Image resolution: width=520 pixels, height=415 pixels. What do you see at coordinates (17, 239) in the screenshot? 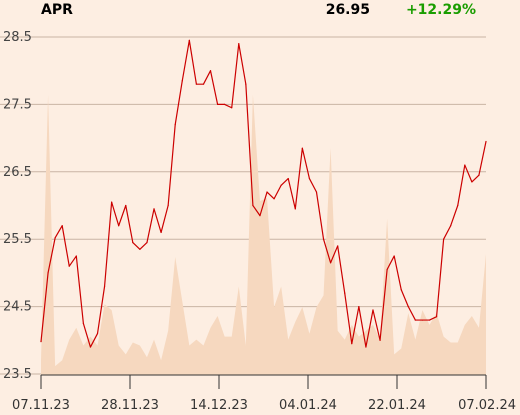
I see `y-tick-label: 25.5` at bounding box center [17, 239].